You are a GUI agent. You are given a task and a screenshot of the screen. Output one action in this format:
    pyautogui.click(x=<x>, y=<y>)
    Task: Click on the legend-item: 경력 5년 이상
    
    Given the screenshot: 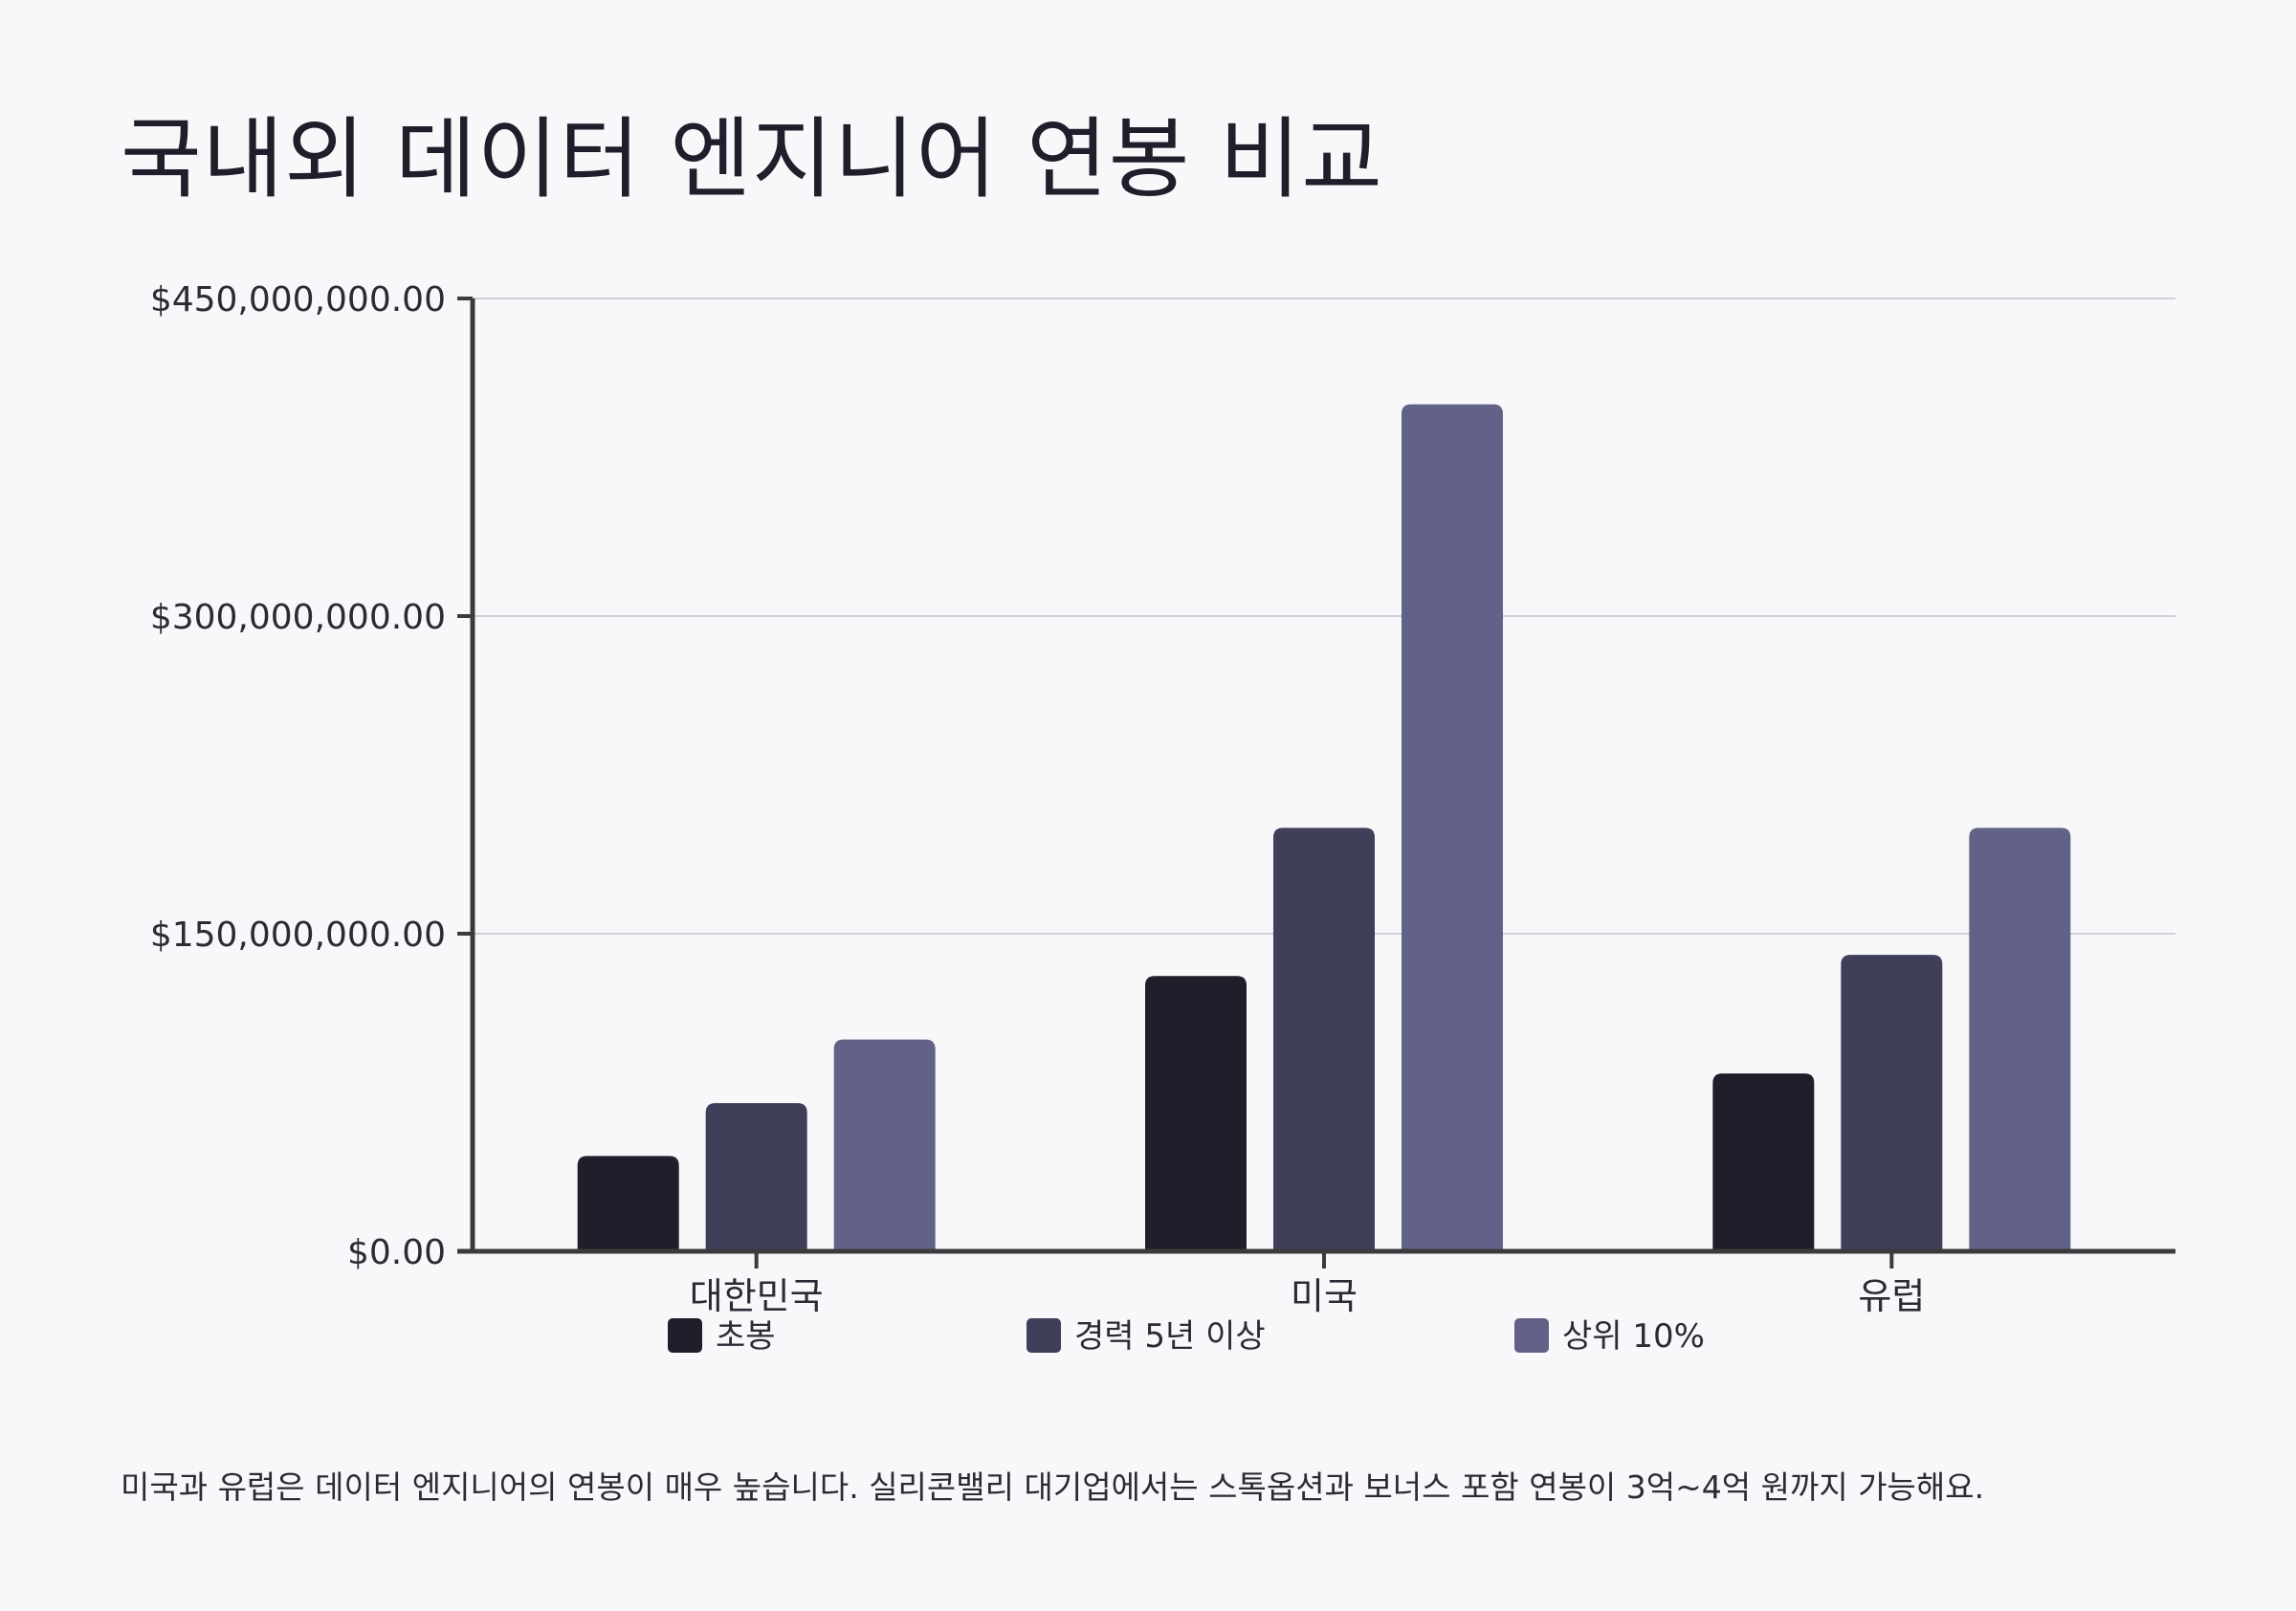 What is the action you would take?
    pyautogui.click(x=1146, y=1336)
    